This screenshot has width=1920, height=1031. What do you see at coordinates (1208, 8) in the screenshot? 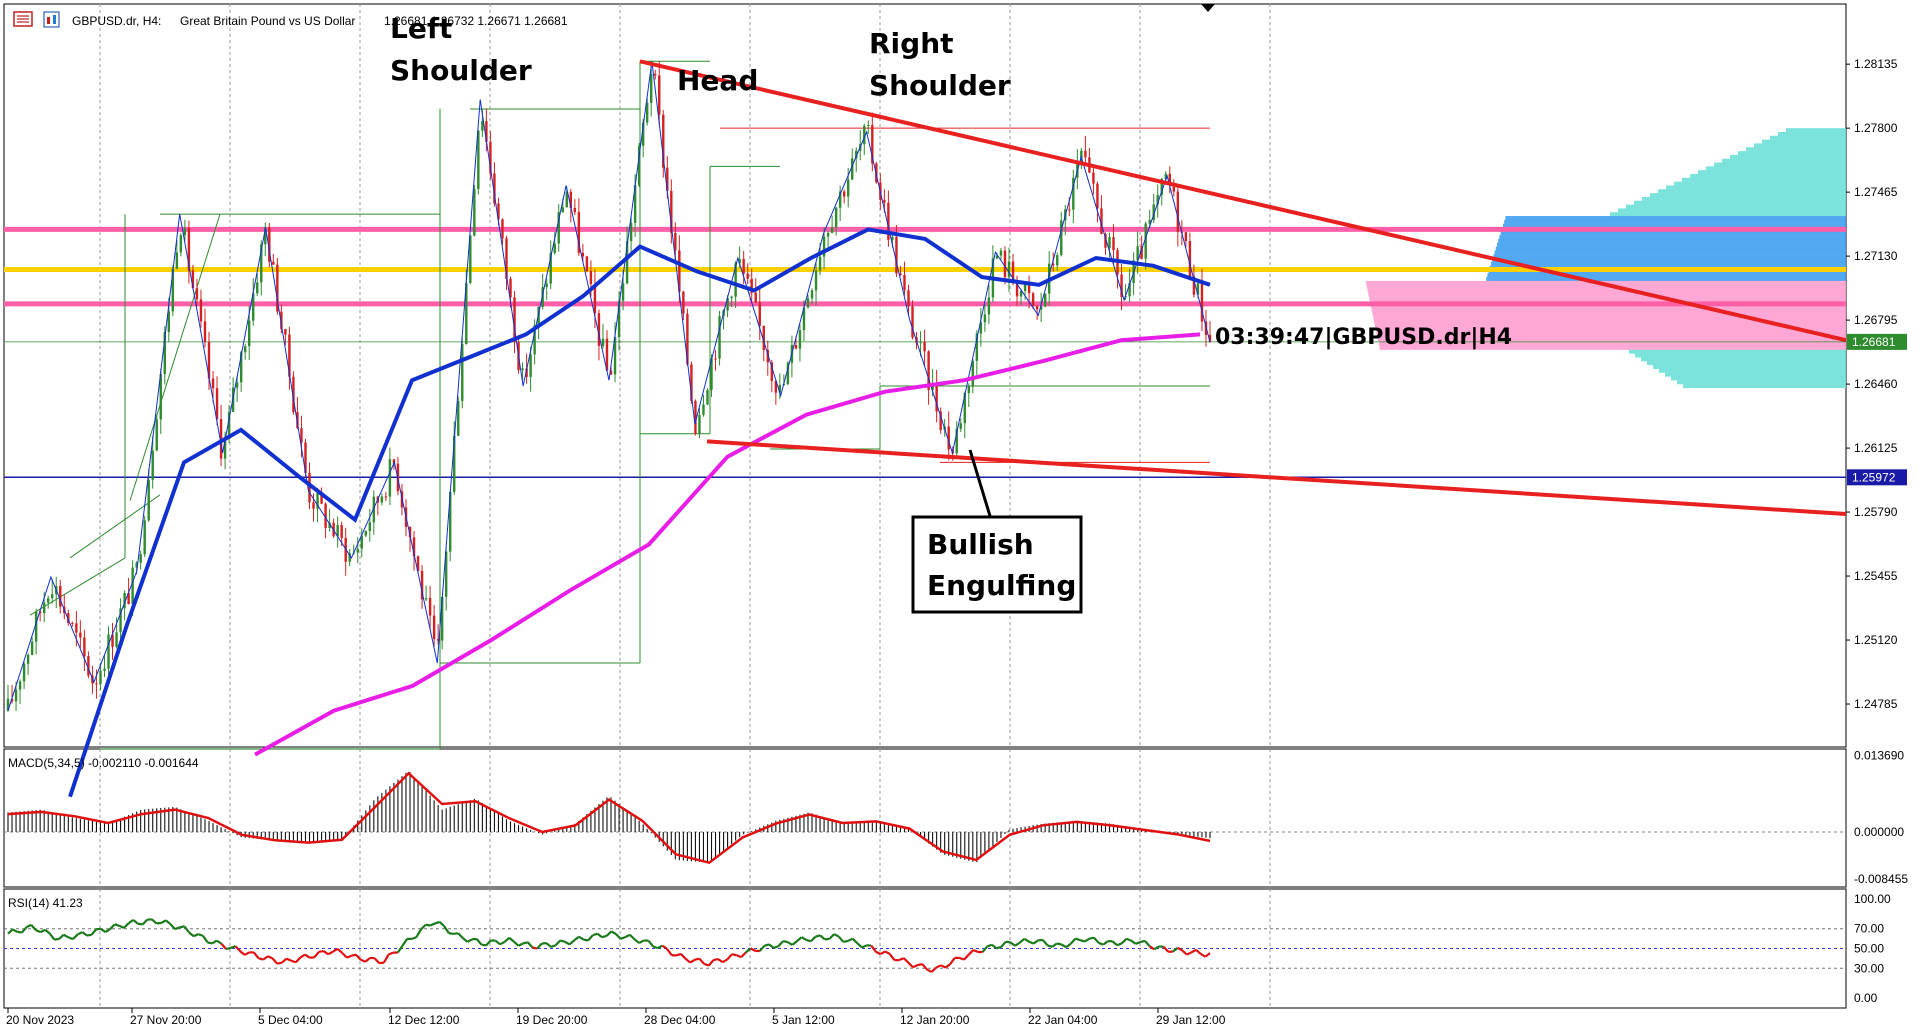
I see `chart-shift-marker` at bounding box center [1208, 8].